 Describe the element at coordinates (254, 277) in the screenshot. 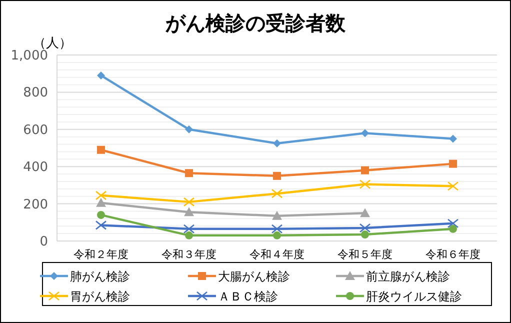

I see `legend-label: 大腸がん検診` at that location.